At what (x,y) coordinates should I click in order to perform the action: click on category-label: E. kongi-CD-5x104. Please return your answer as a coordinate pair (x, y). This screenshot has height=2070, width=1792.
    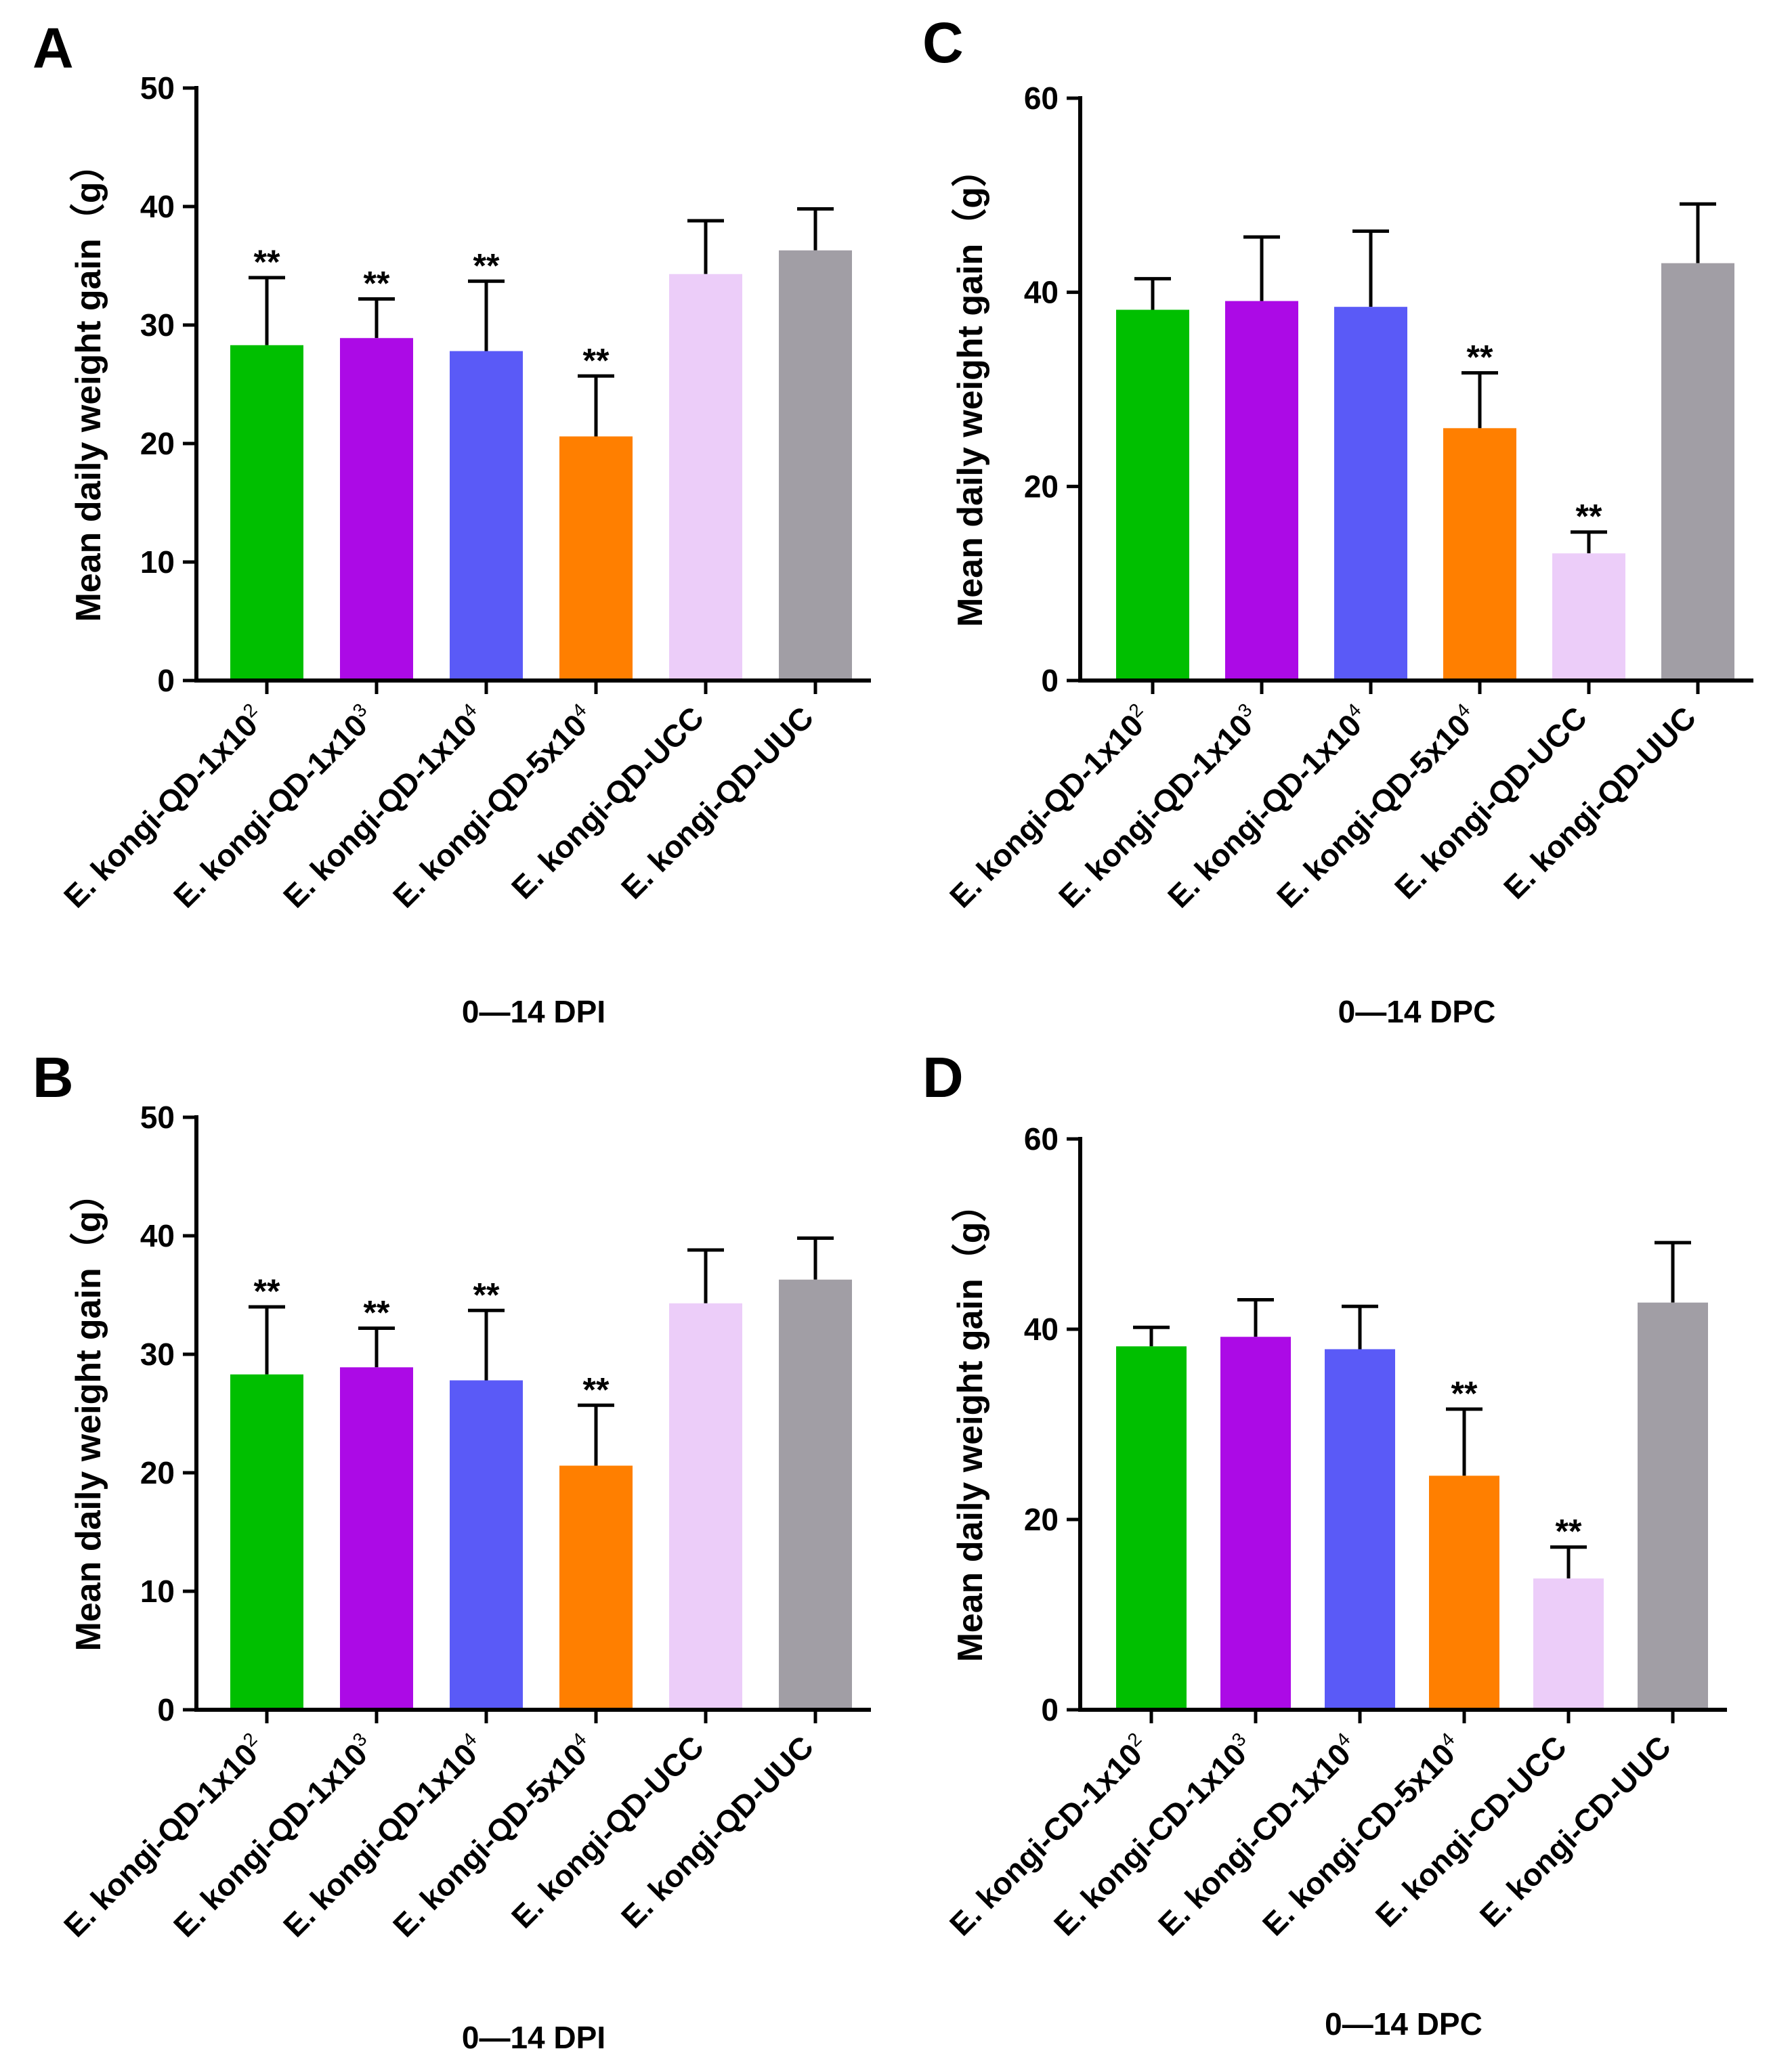
    Looking at the image, I should click on (1362, 1836).